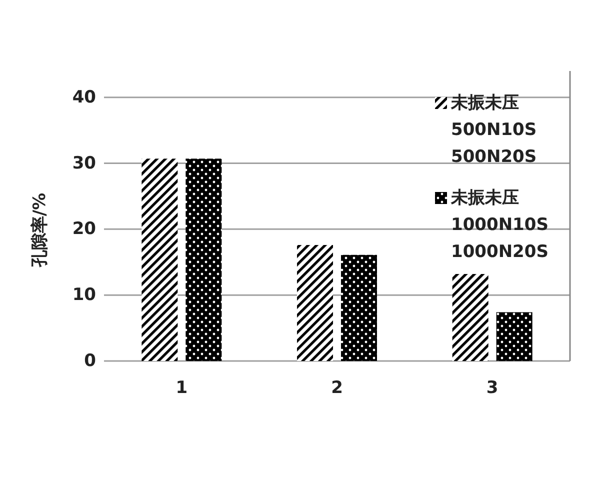 The width and height of the screenshot is (600, 480). Describe the element at coordinates (40, 230) in the screenshot. I see `y-axis-title: 孔隙率/%` at that location.